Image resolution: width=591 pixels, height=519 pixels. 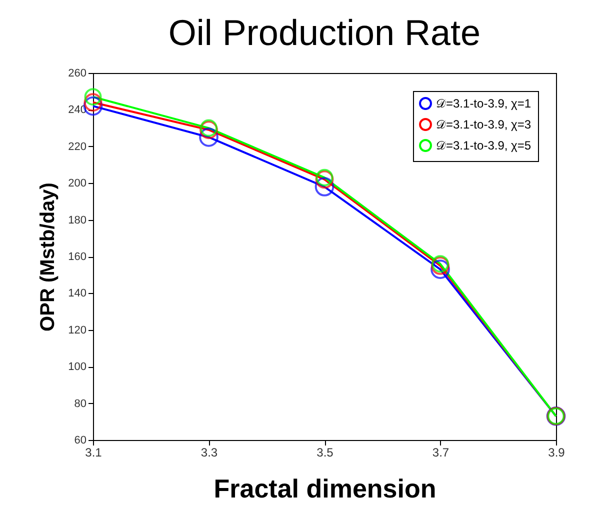 What do you see at coordinates (77, 184) in the screenshot?
I see `y-tick-label: 200` at bounding box center [77, 184].